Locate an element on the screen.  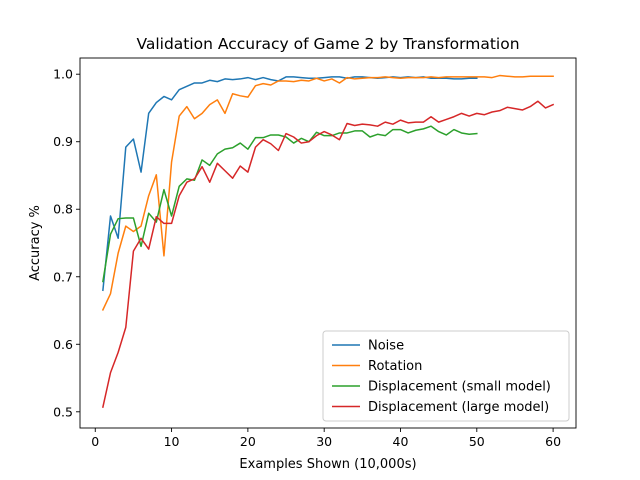
legend-label-2: Rotation is located at coordinates (395, 366).